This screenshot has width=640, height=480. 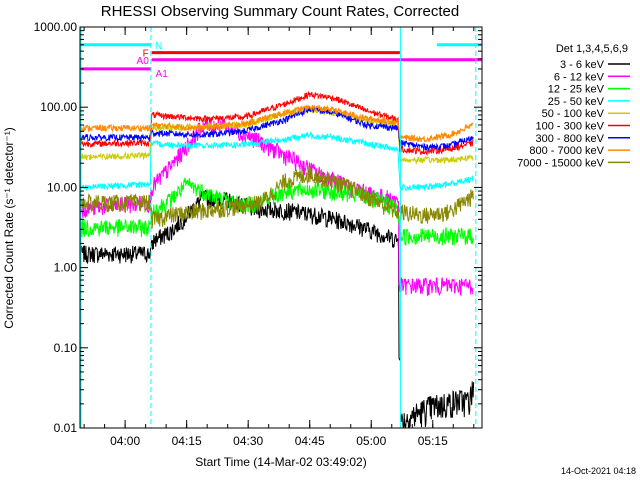 I want to click on series-50-100-kev-line, so click(x=277, y=135).